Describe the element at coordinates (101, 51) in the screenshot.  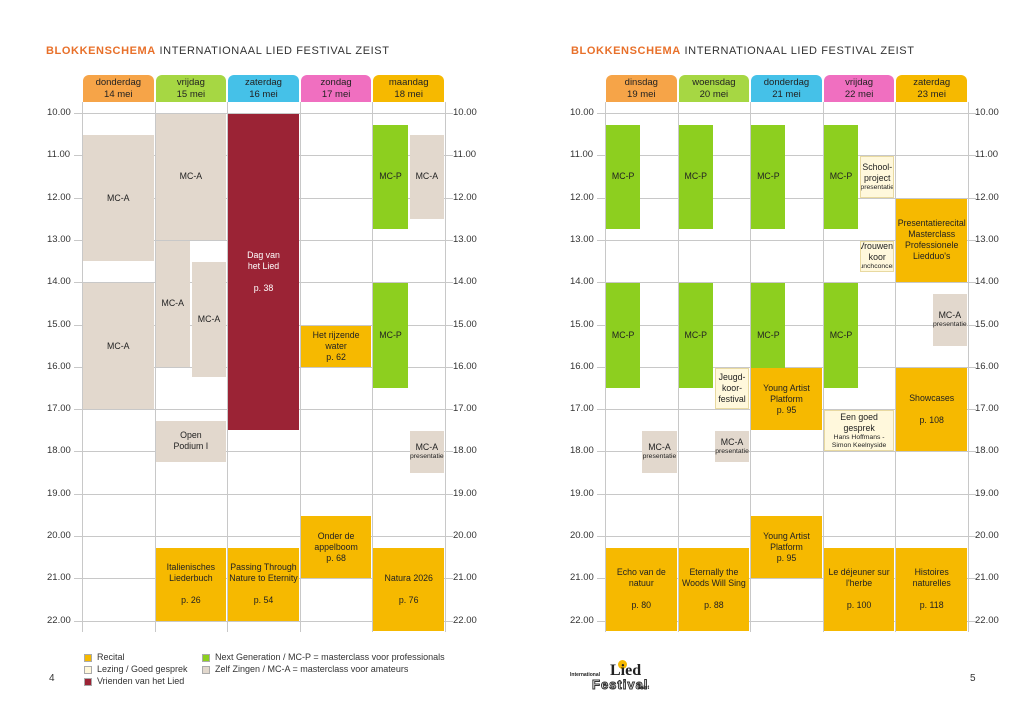
I see `title-bold: BLOKKENSCHEMA` at that location.